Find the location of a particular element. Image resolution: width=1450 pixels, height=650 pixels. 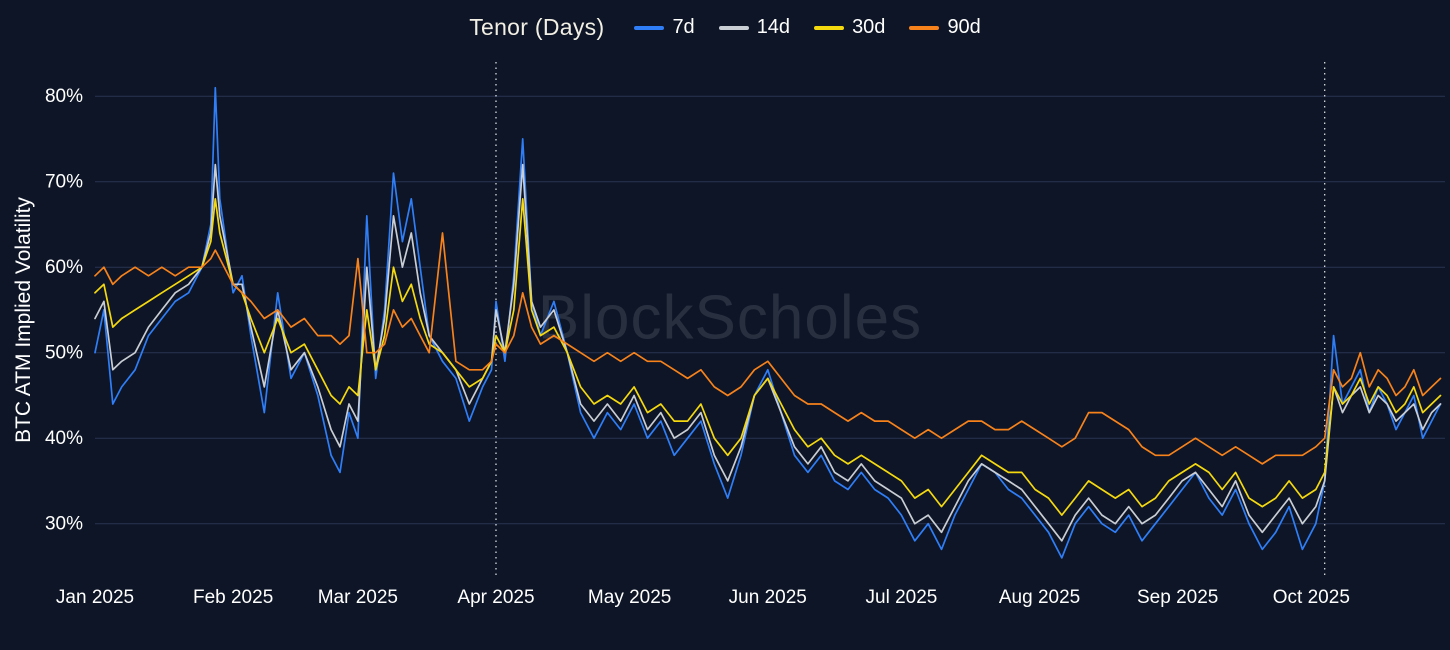

y-tick-label: 40% is located at coordinates (64, 438).